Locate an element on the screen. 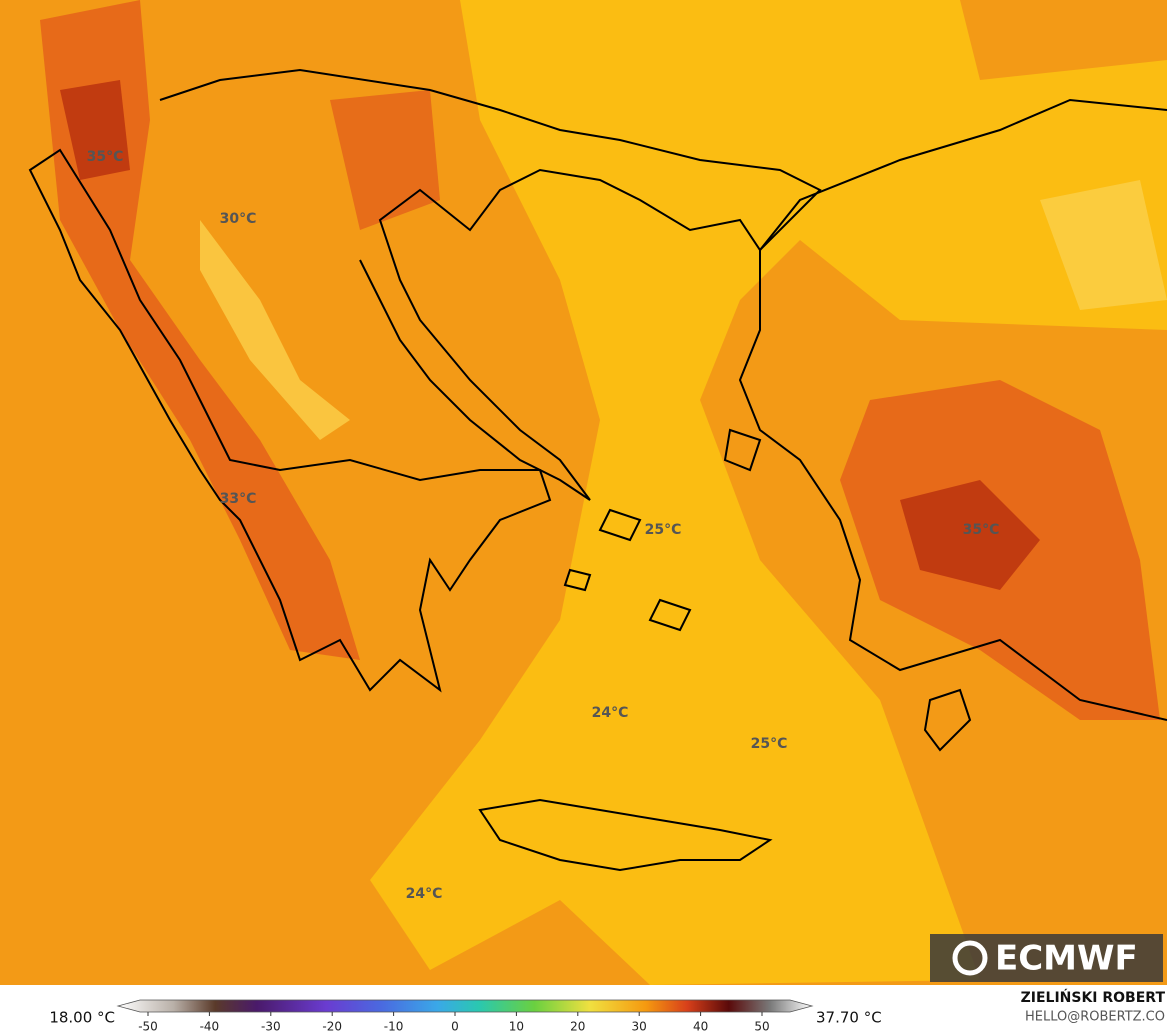 The image size is (1167, 1035). colorbar-tick-label: 0 is located at coordinates (455, 1027).